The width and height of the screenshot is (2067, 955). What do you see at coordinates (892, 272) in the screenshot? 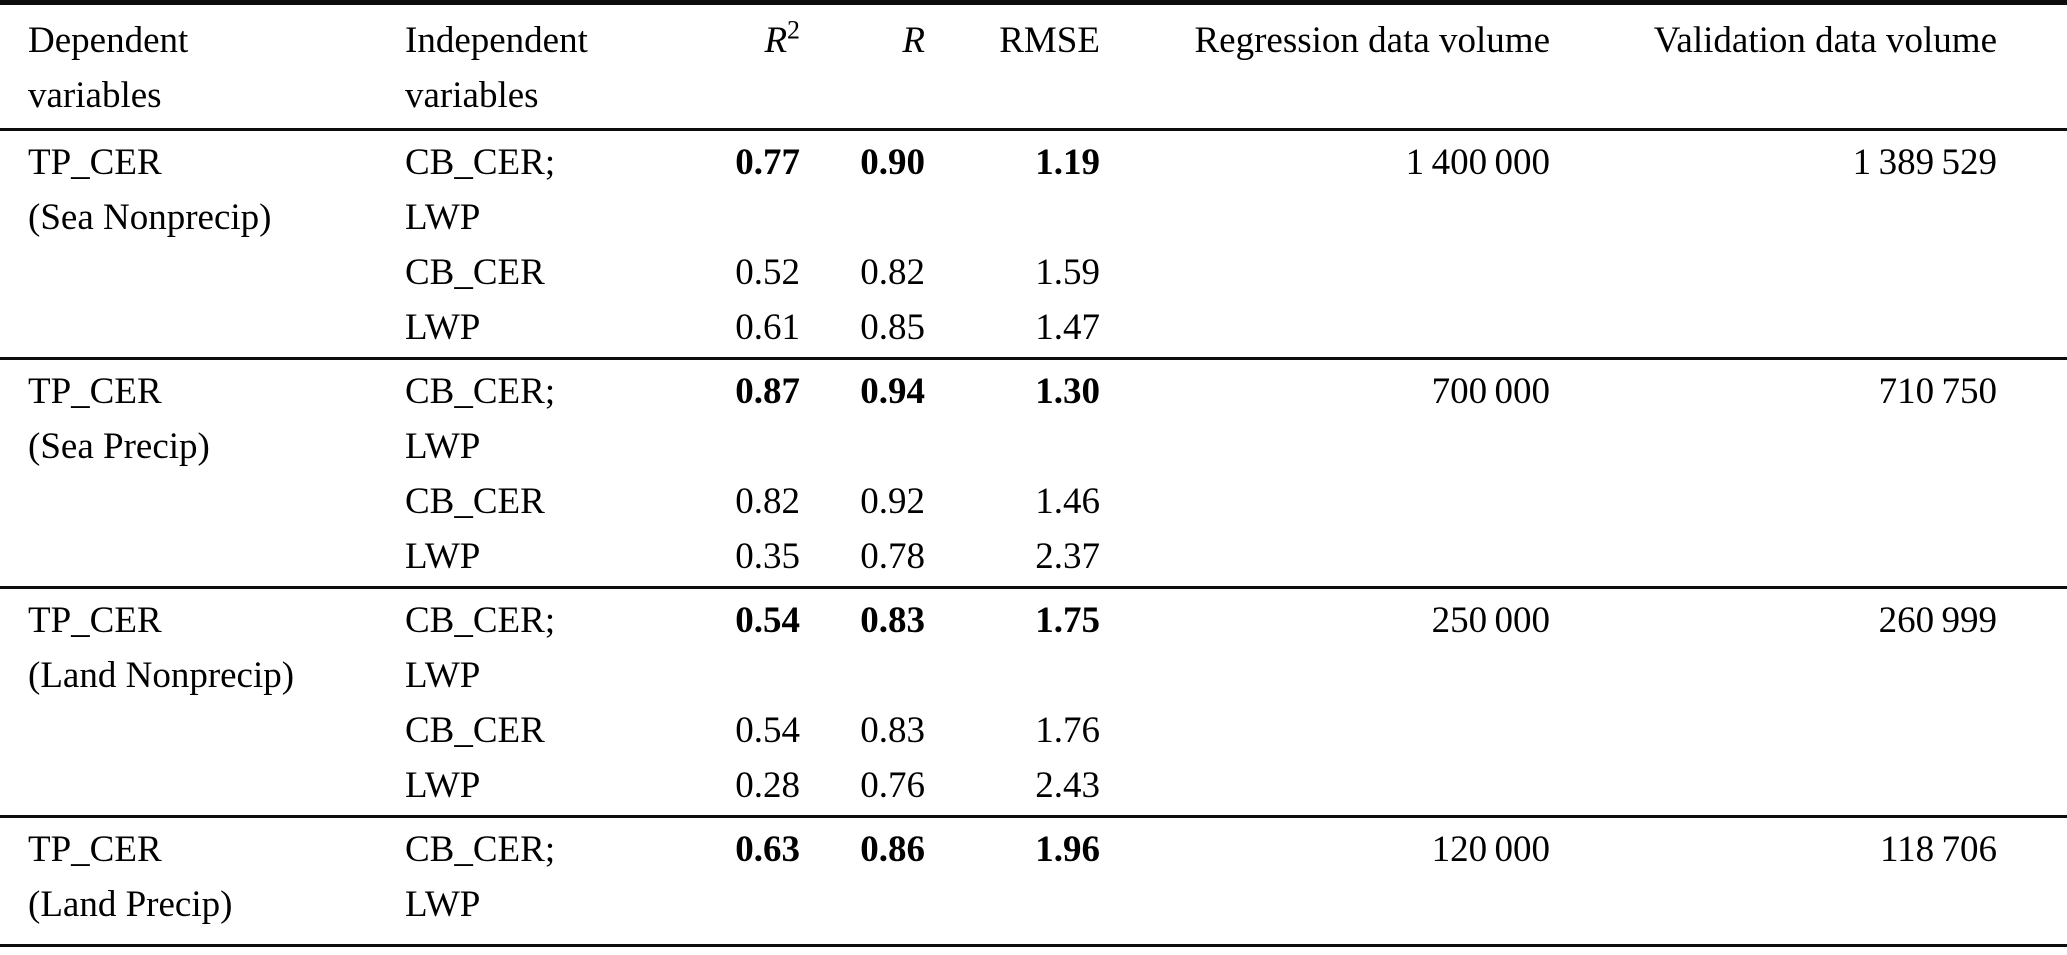
I see `r-value: 0.82` at bounding box center [892, 272].